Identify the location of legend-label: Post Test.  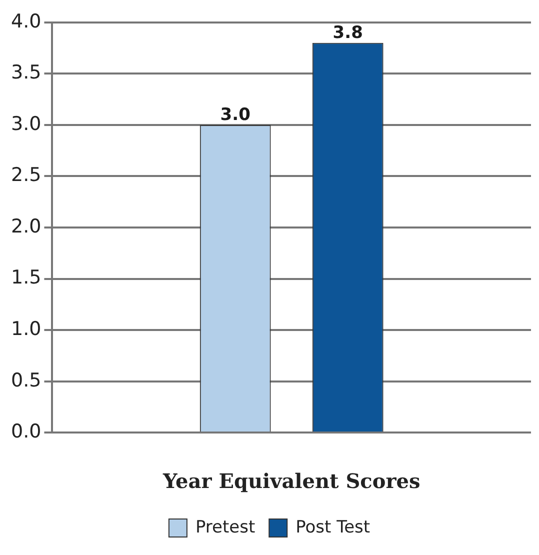
(333, 527).